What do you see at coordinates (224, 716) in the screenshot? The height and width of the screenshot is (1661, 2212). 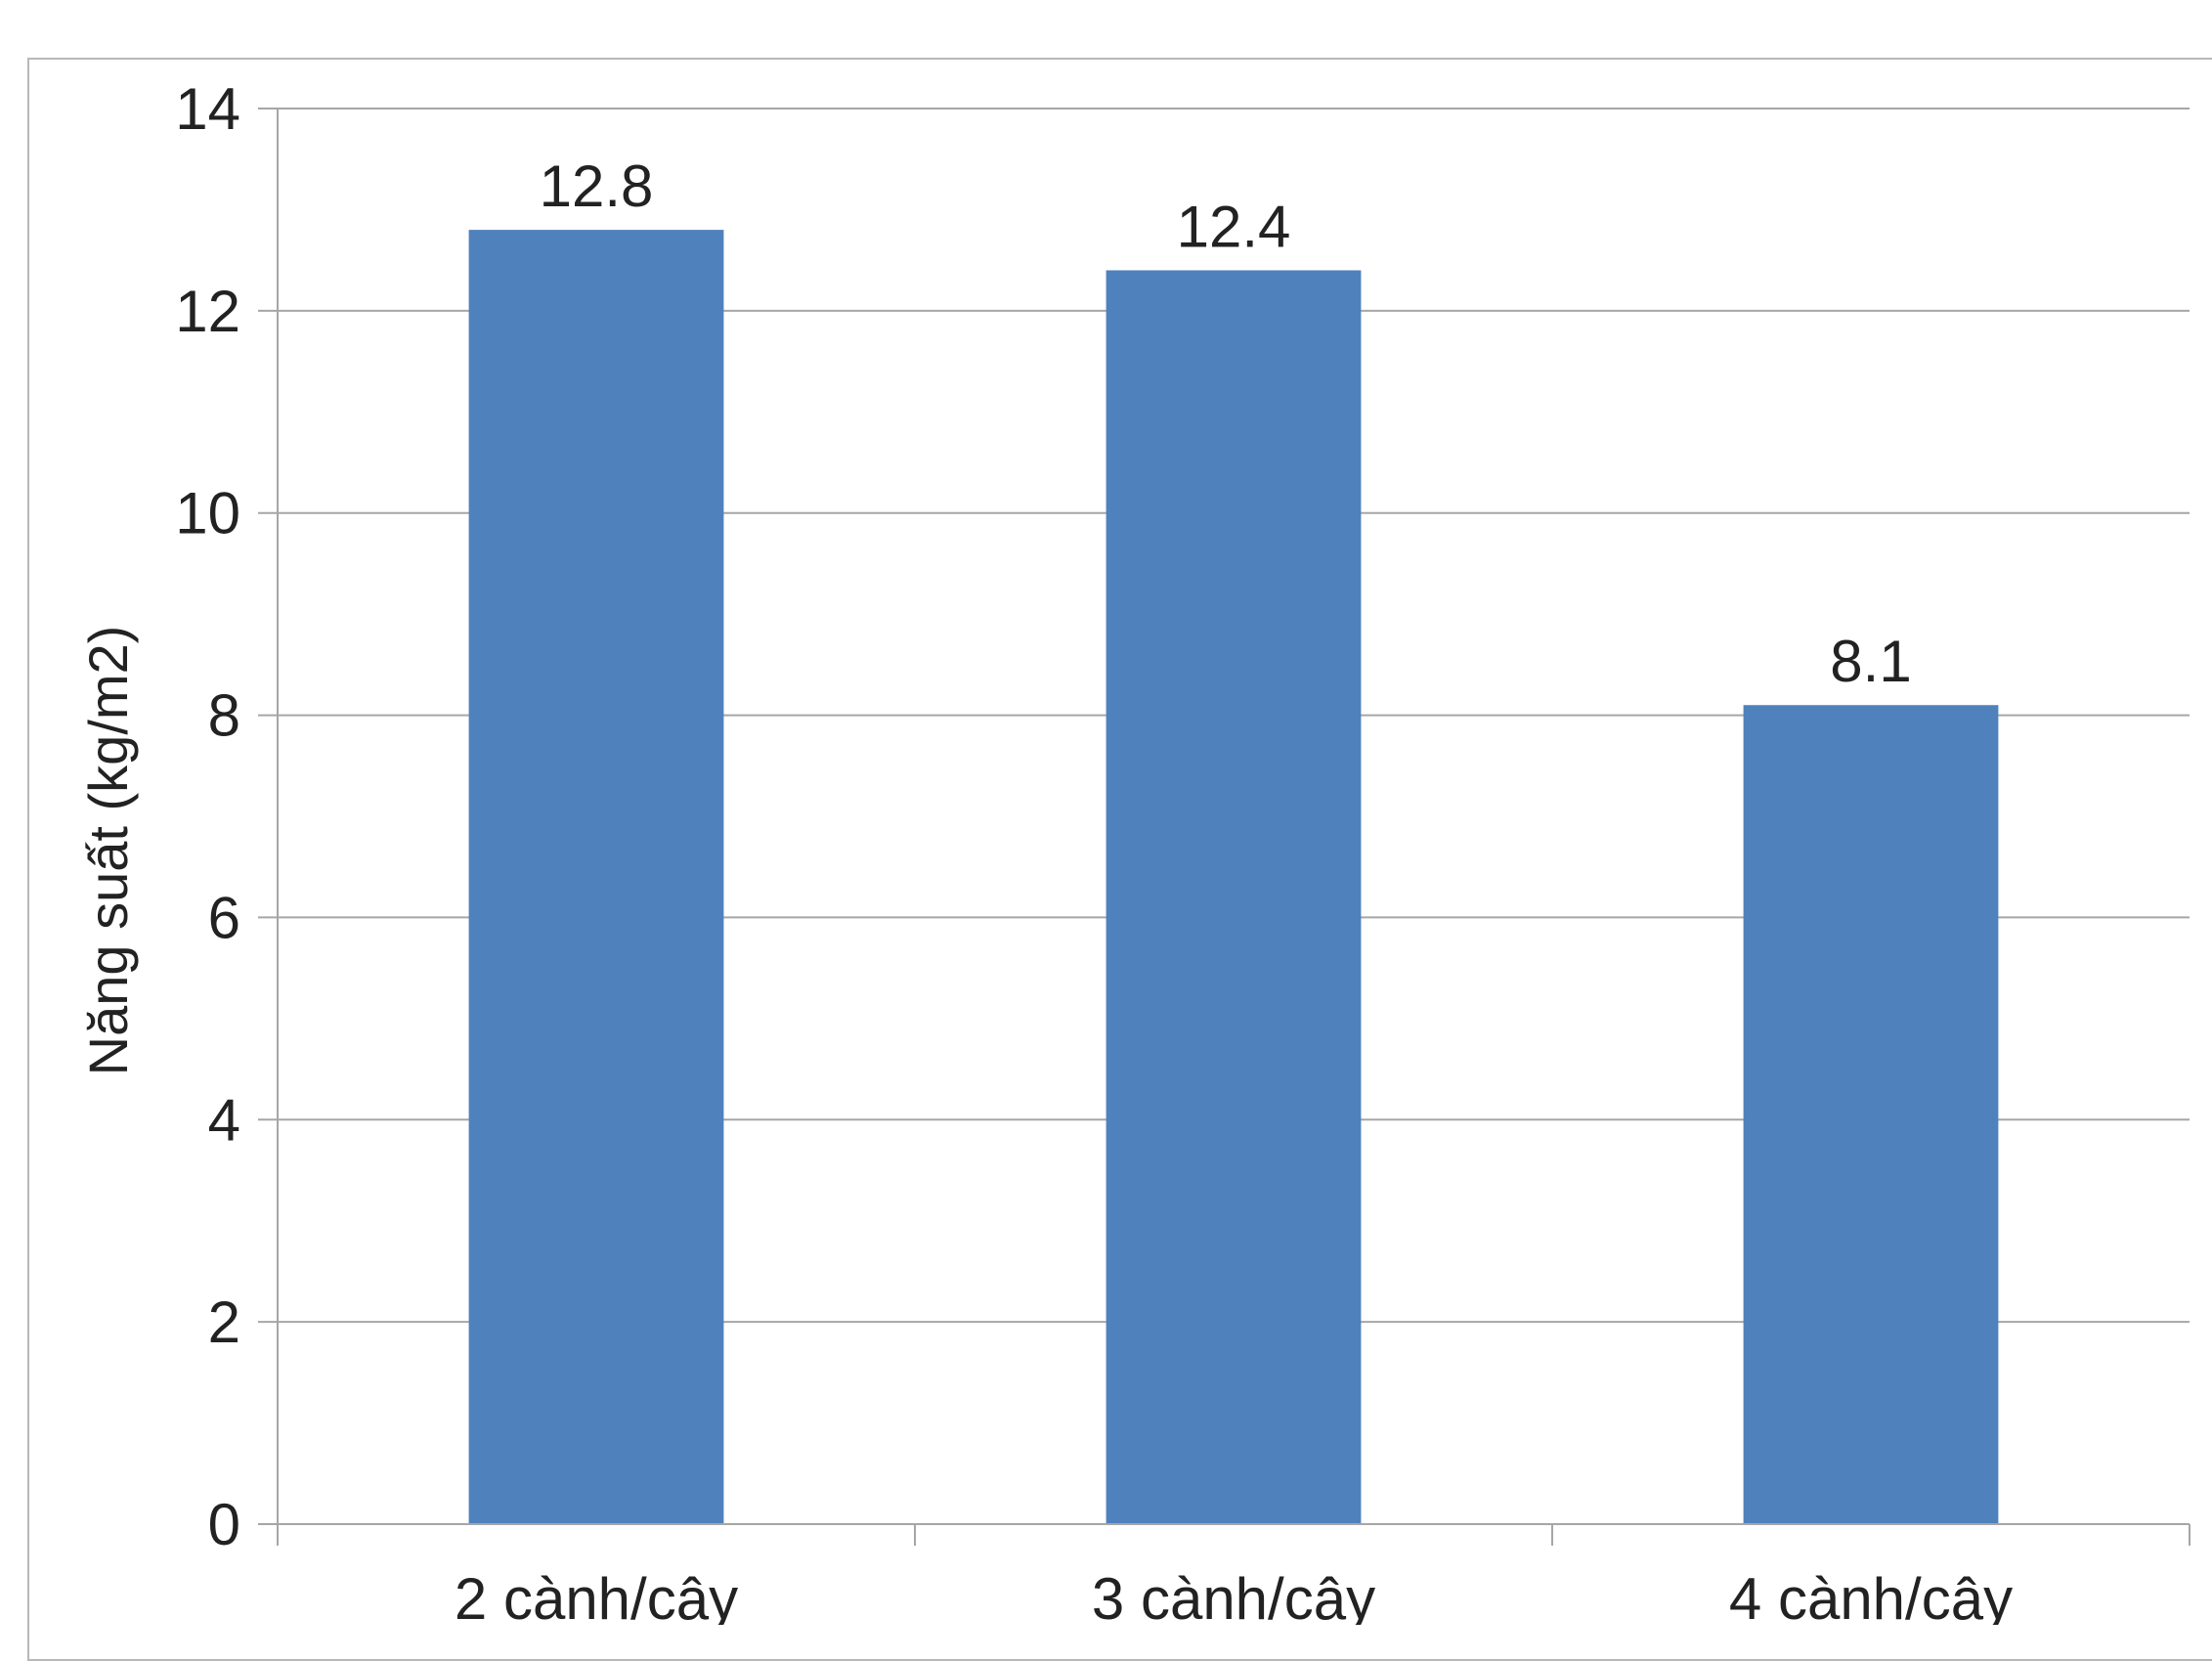 I see `y-tick-label-8: 8` at bounding box center [224, 716].